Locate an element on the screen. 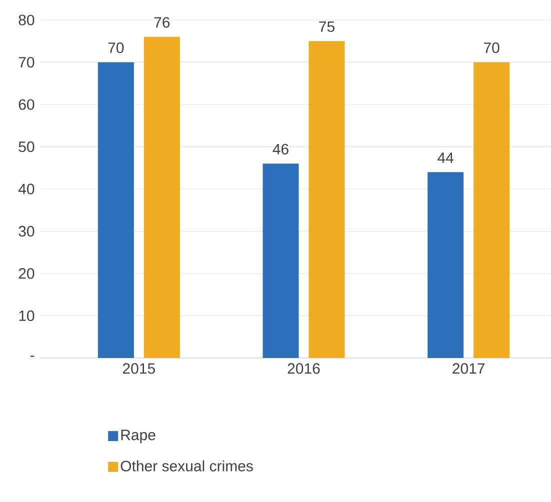 The height and width of the screenshot is (502, 551). y-tick-label: 50 is located at coordinates (26, 146).